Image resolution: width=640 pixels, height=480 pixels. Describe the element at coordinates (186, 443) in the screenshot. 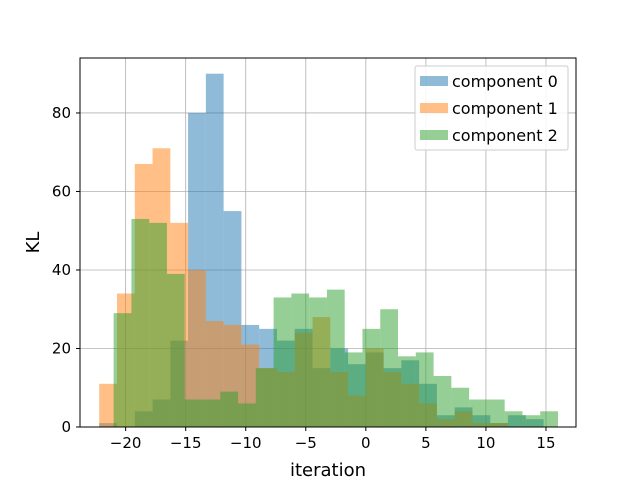

I see `x-tick-label: −15` at that location.